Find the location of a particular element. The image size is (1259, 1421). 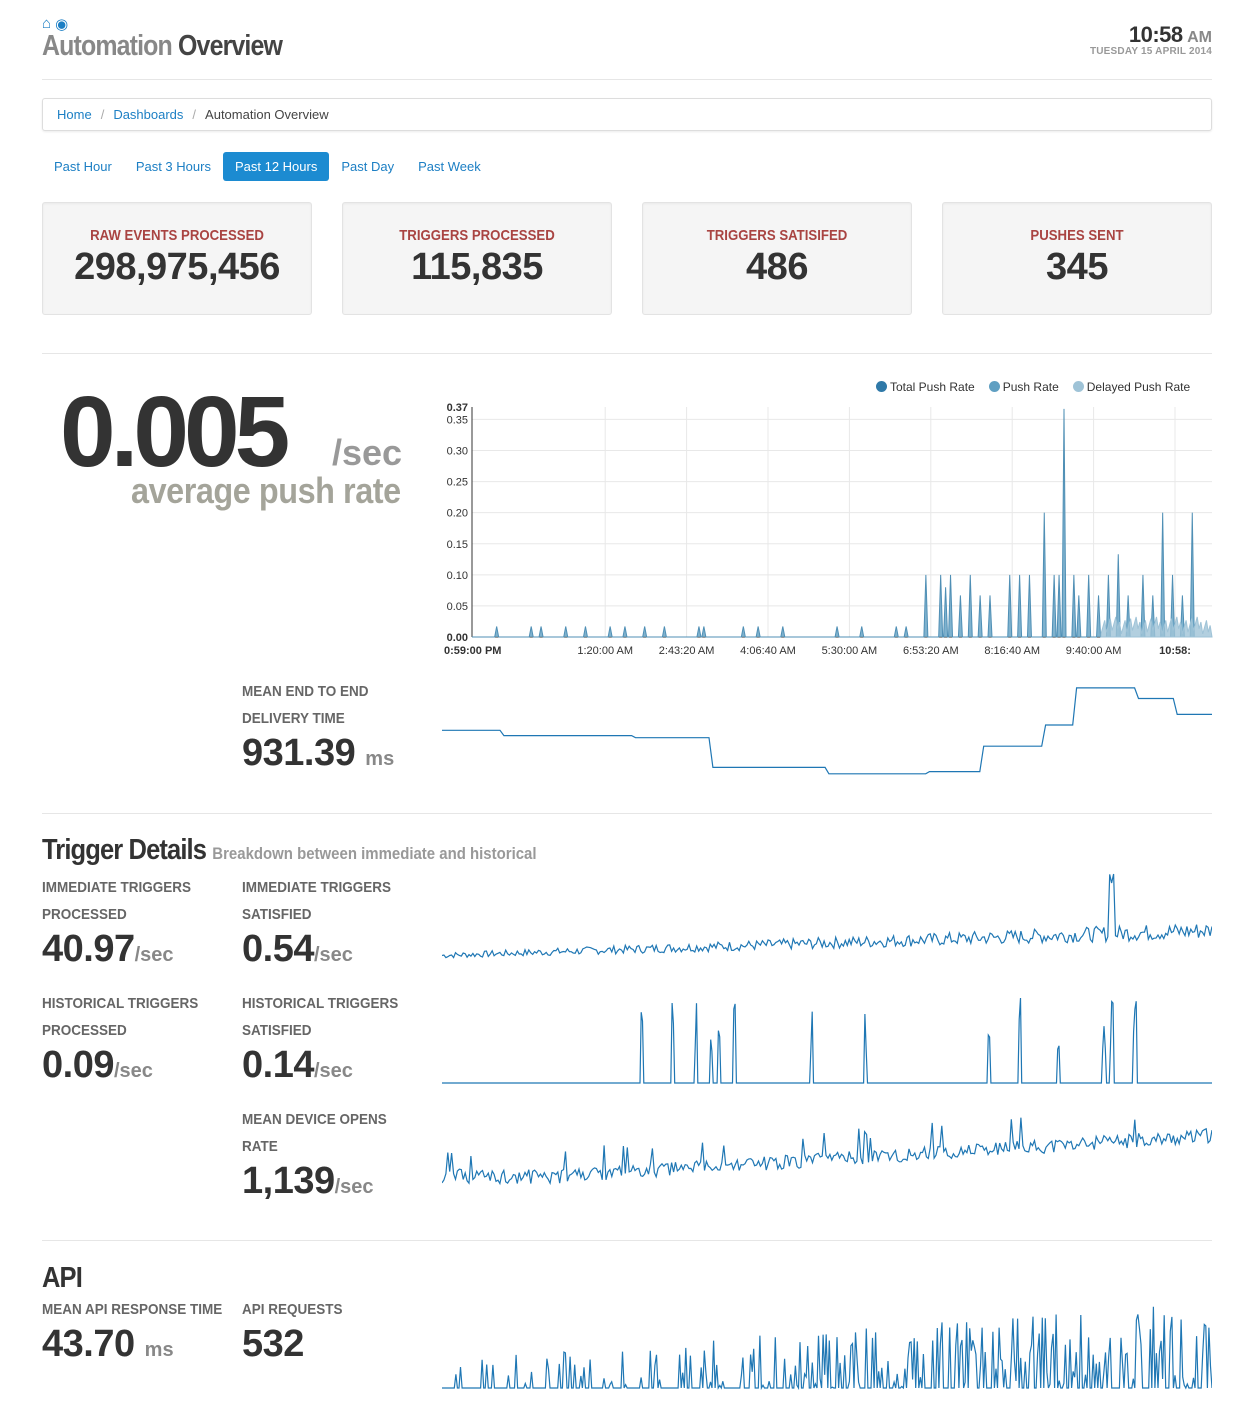

clock: 10:58 AM TUESDAY 15 APRIL 2014 is located at coordinates (1151, 39).